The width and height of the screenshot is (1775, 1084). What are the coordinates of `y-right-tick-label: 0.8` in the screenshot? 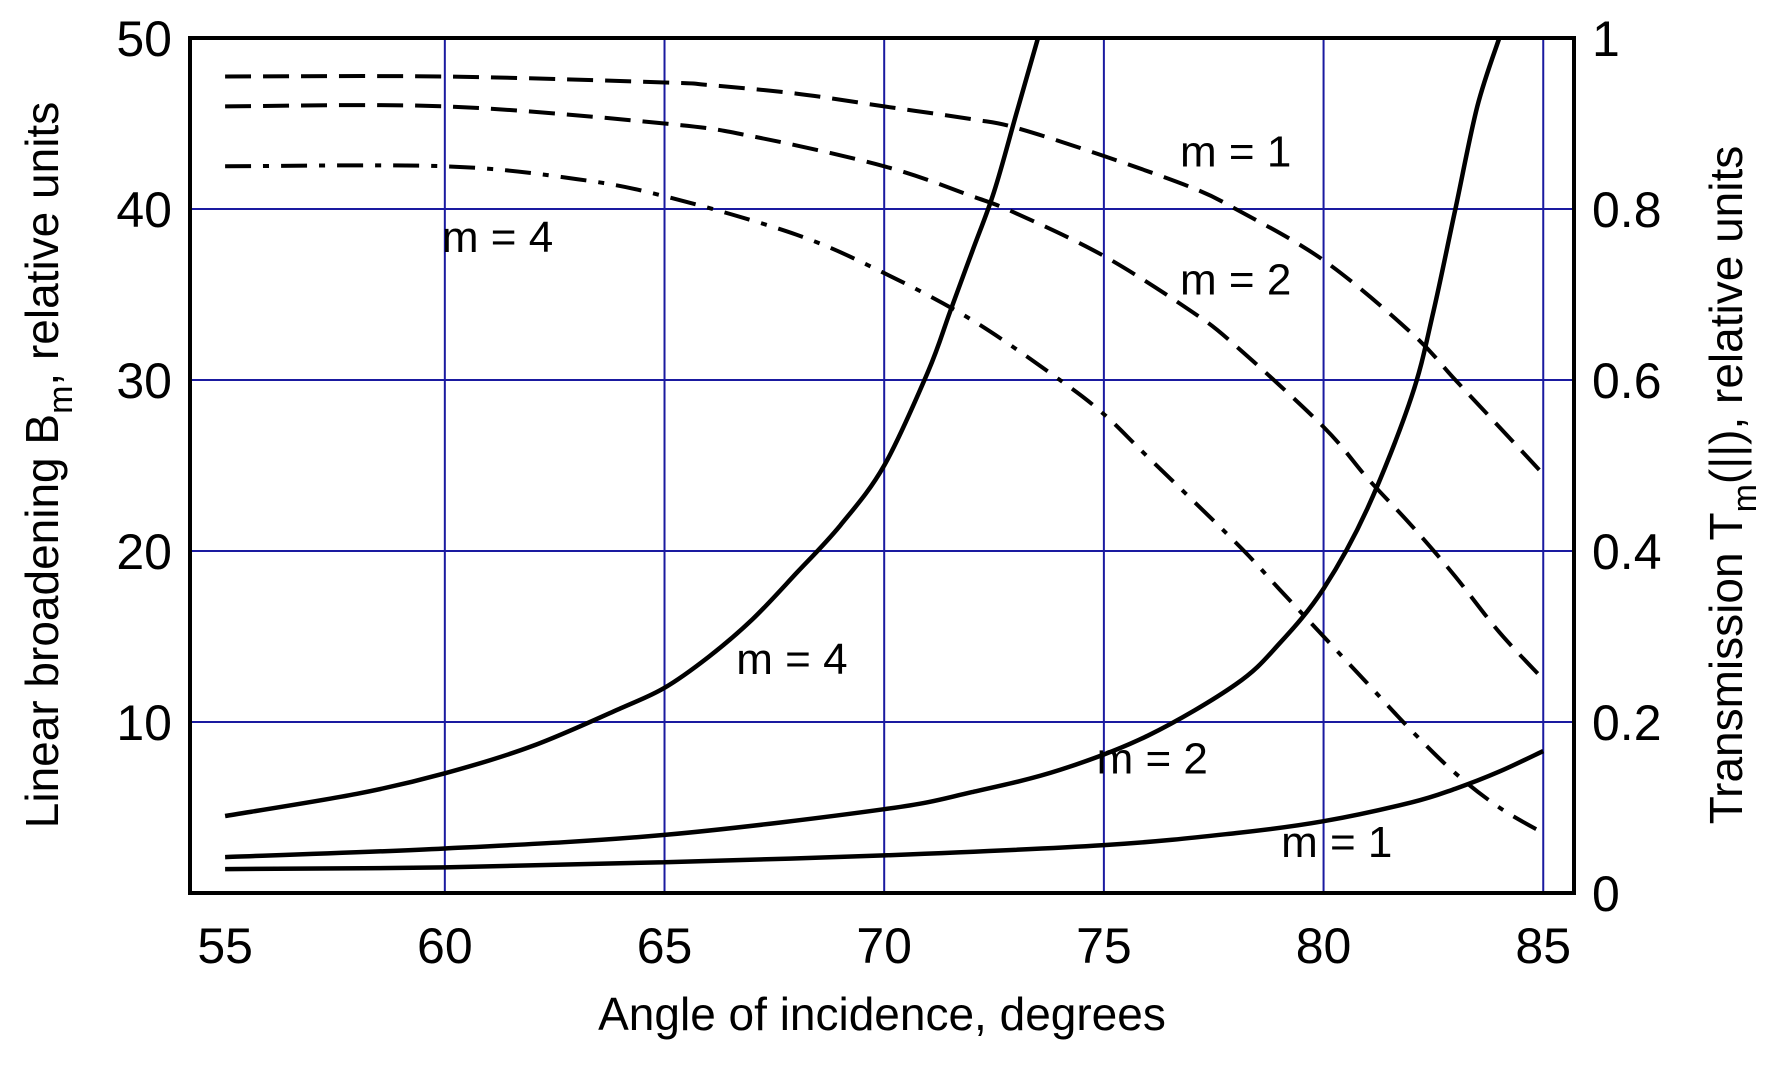 It's located at (1627, 210).